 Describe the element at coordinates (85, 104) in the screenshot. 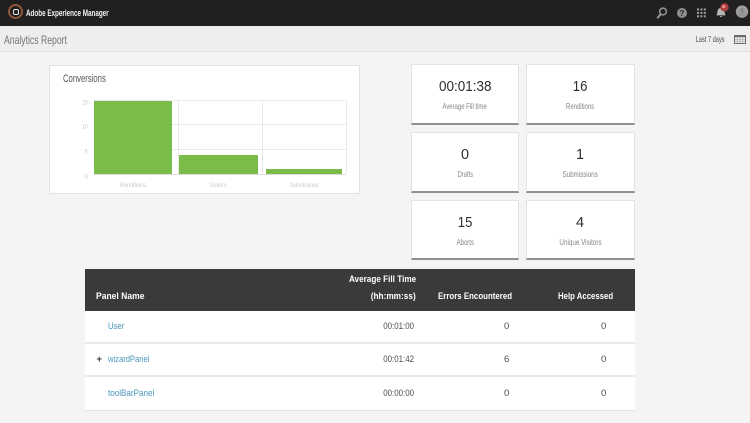

I see `svg-text: 15` at that location.